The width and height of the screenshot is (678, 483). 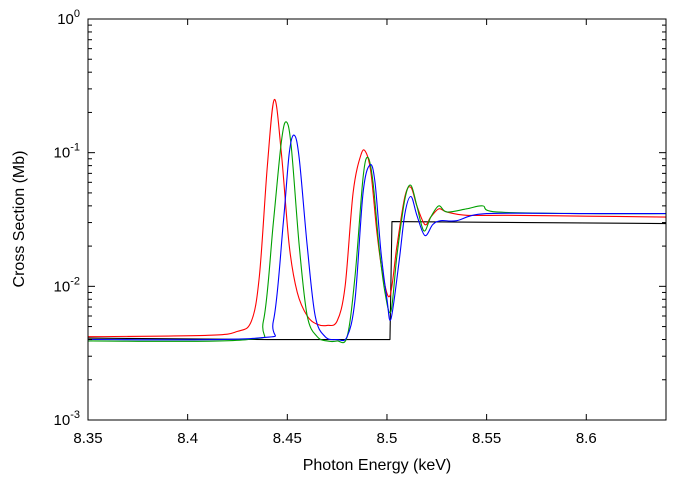 I want to click on y-axis-title: Cross Section (Mb), so click(x=19, y=219).